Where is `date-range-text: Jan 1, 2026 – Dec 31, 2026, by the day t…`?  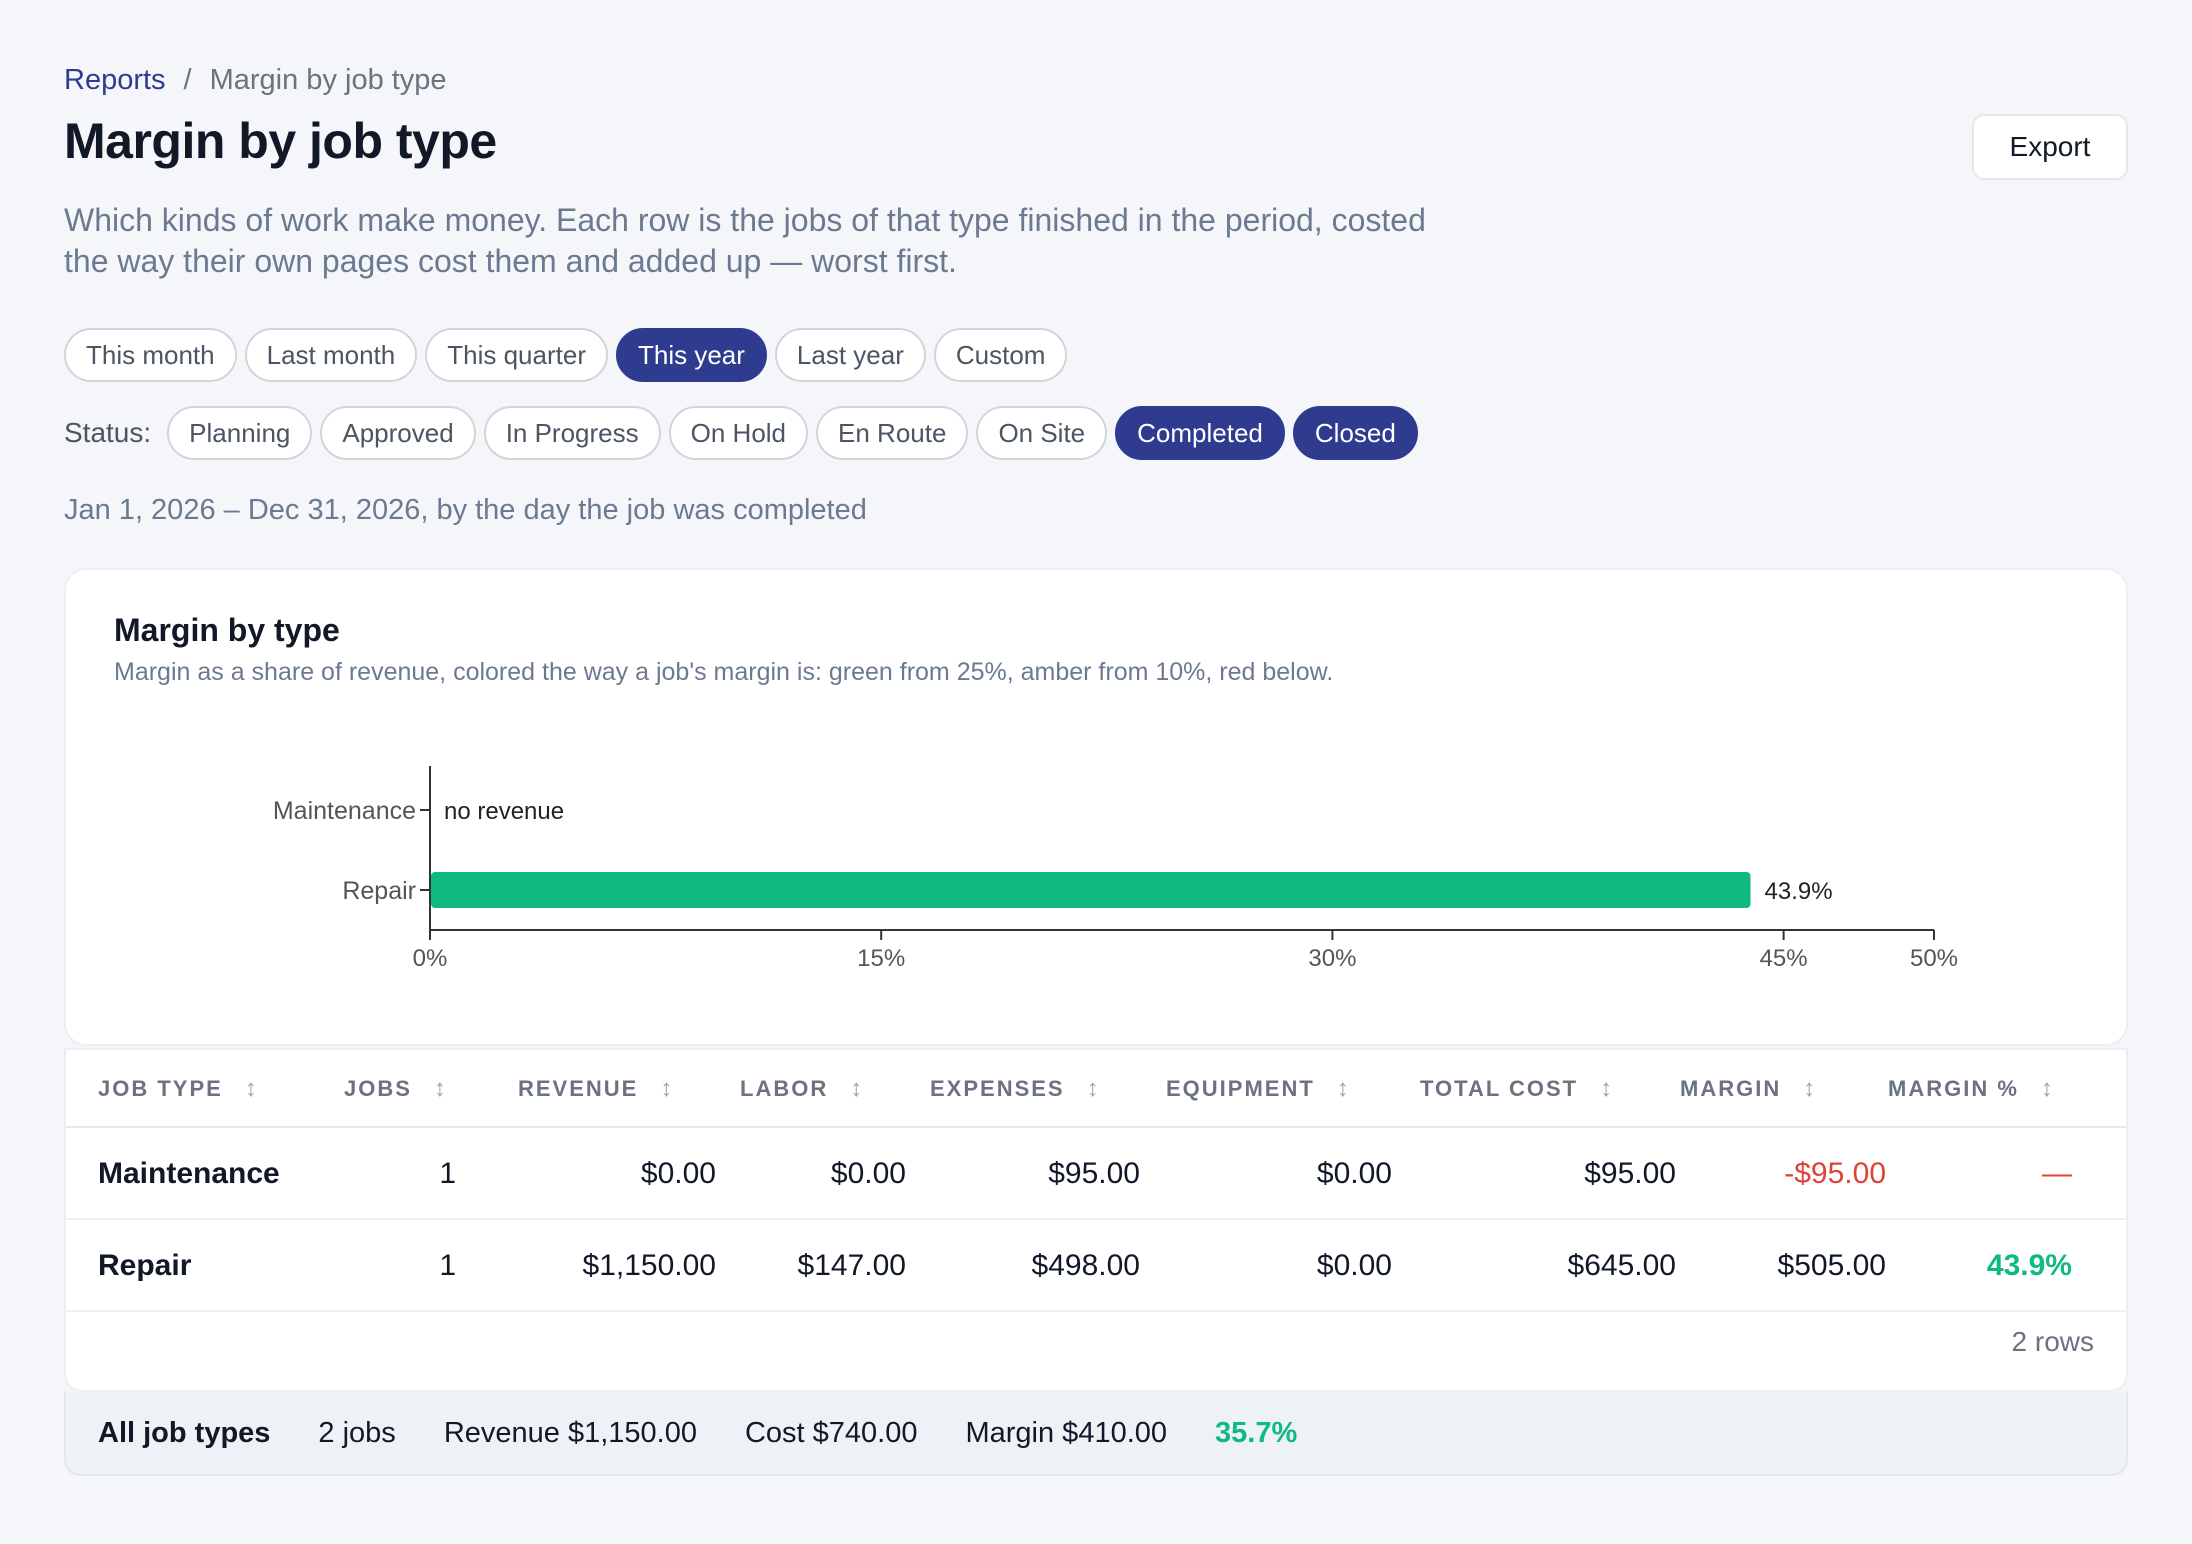 date-range-text: Jan 1, 2026 – Dec 31, 2026, by the day t… is located at coordinates (465, 510).